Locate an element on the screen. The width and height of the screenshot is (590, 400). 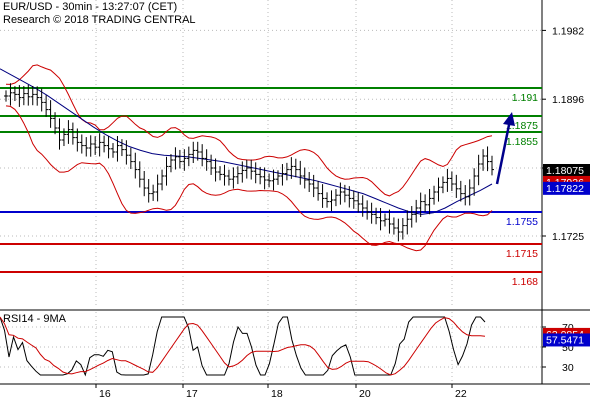
forecast-arrow-shaft is located at coordinates (503, 152).